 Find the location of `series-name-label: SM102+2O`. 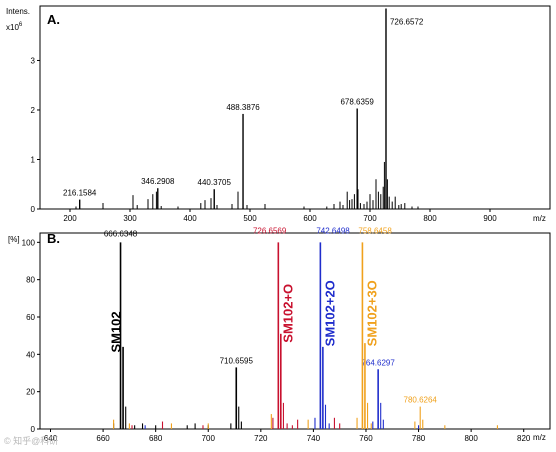

series-name-label: SM102+2O is located at coordinates (329, 313).